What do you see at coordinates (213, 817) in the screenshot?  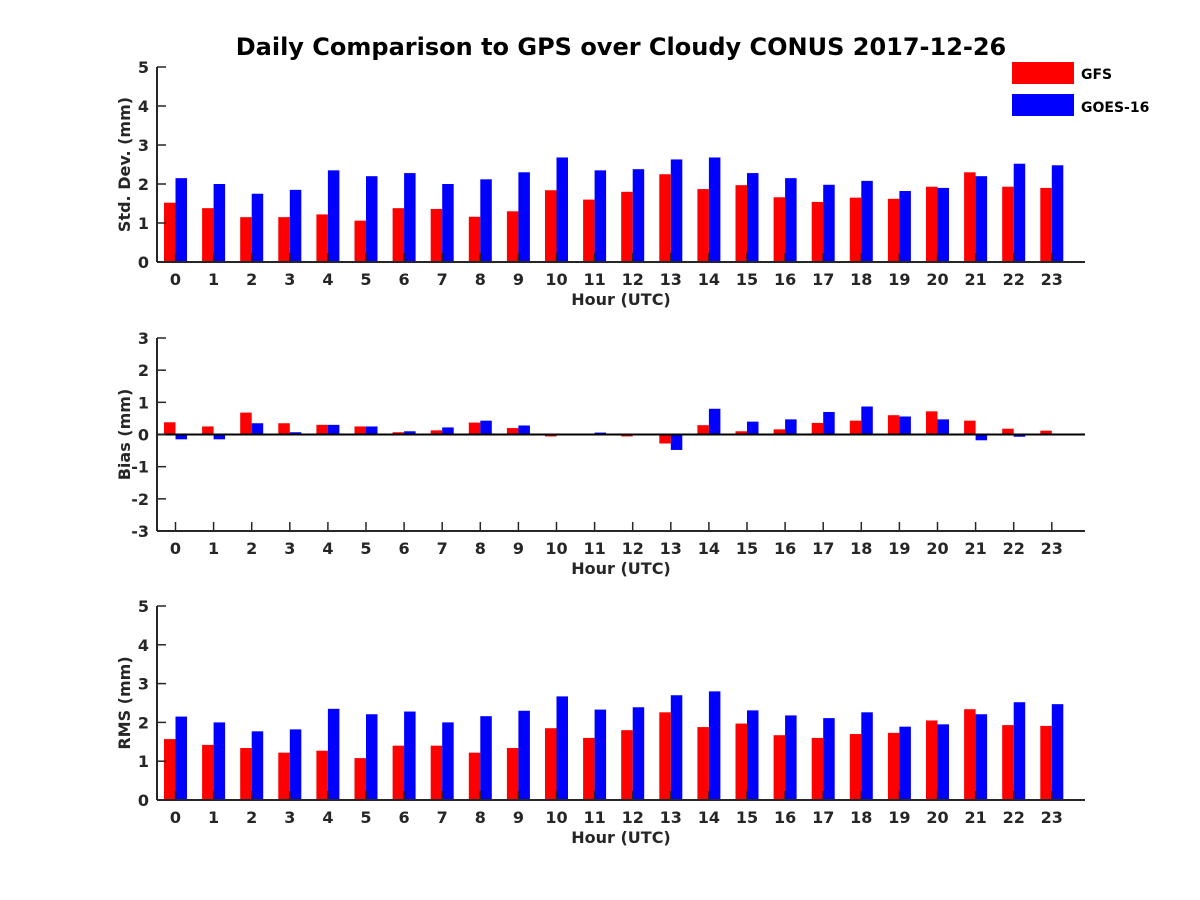 I see `x-tick-label: 1` at bounding box center [213, 817].